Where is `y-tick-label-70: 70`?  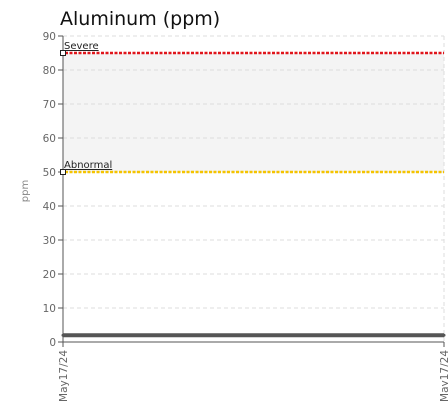 y-tick-label-70: 70 is located at coordinates (49, 105).